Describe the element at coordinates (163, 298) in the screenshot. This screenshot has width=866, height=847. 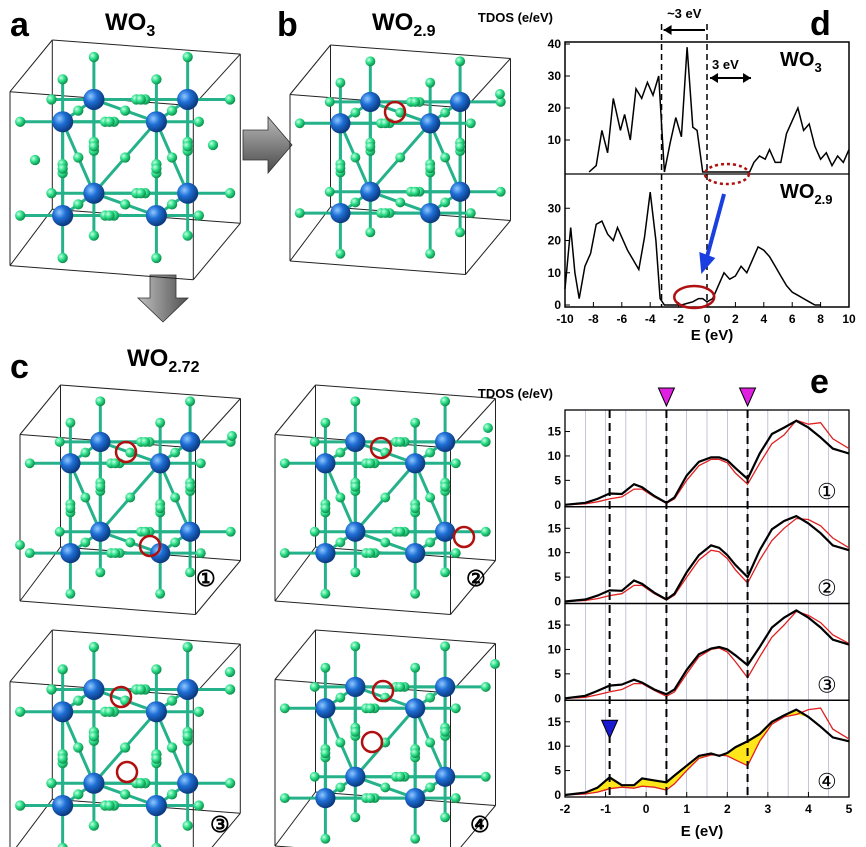
I see `arrow-a-to-c-icon` at that location.